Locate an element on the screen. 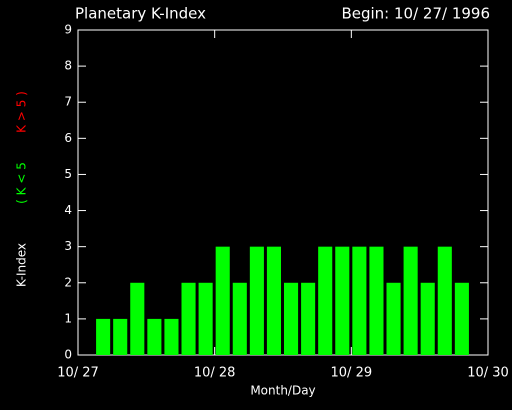 Image resolution: width=512 pixels, height=410 pixels. chart-subtitle: Begin: 10/ 27/ 1996 is located at coordinates (415, 14).